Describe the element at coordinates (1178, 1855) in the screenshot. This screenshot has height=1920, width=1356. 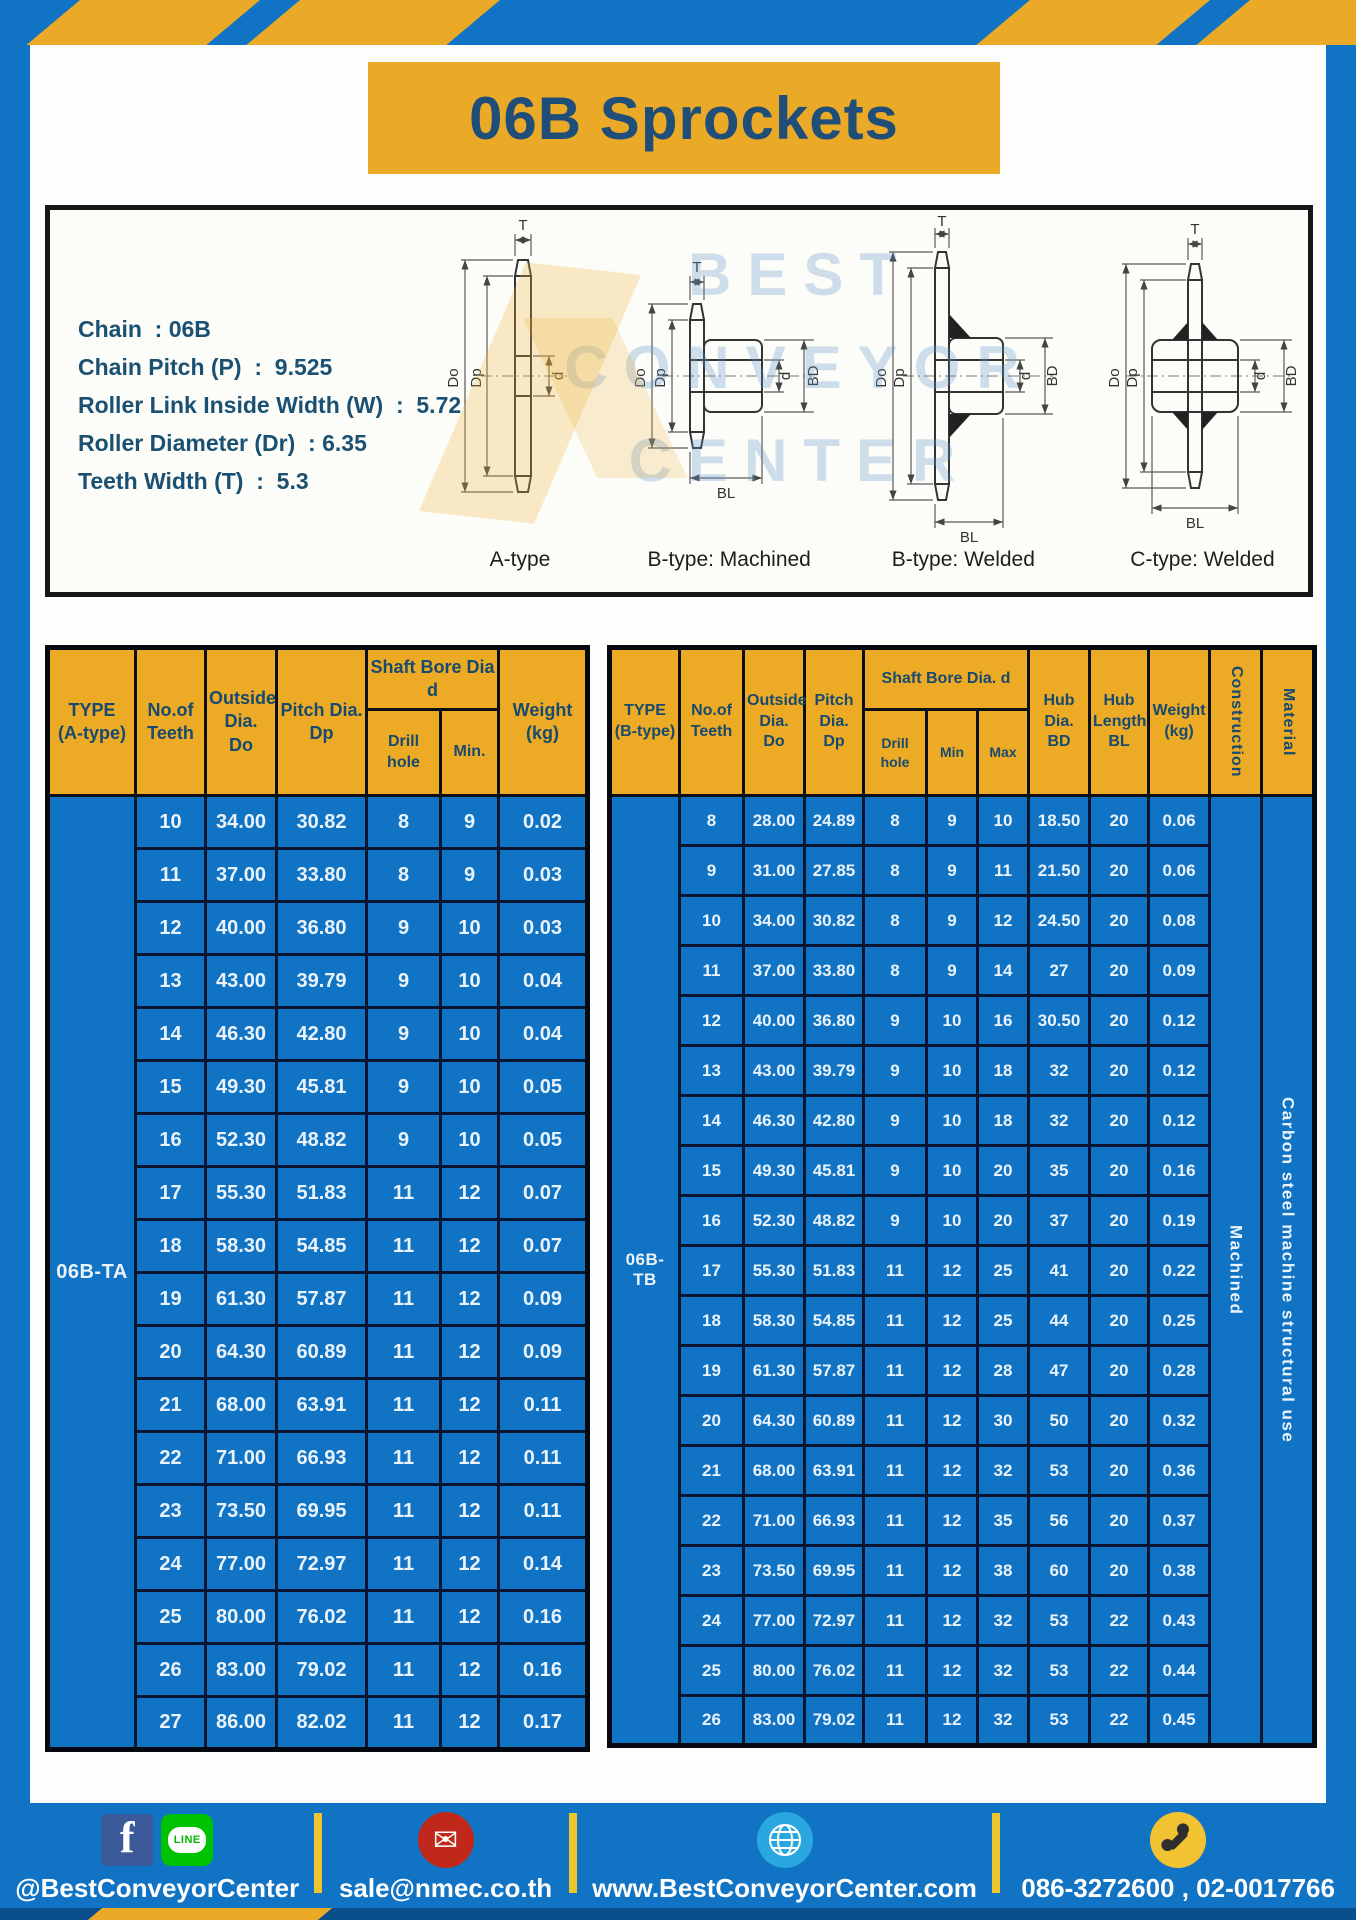
I see `footer-phone: 086-3272600 , 02-0017766` at that location.